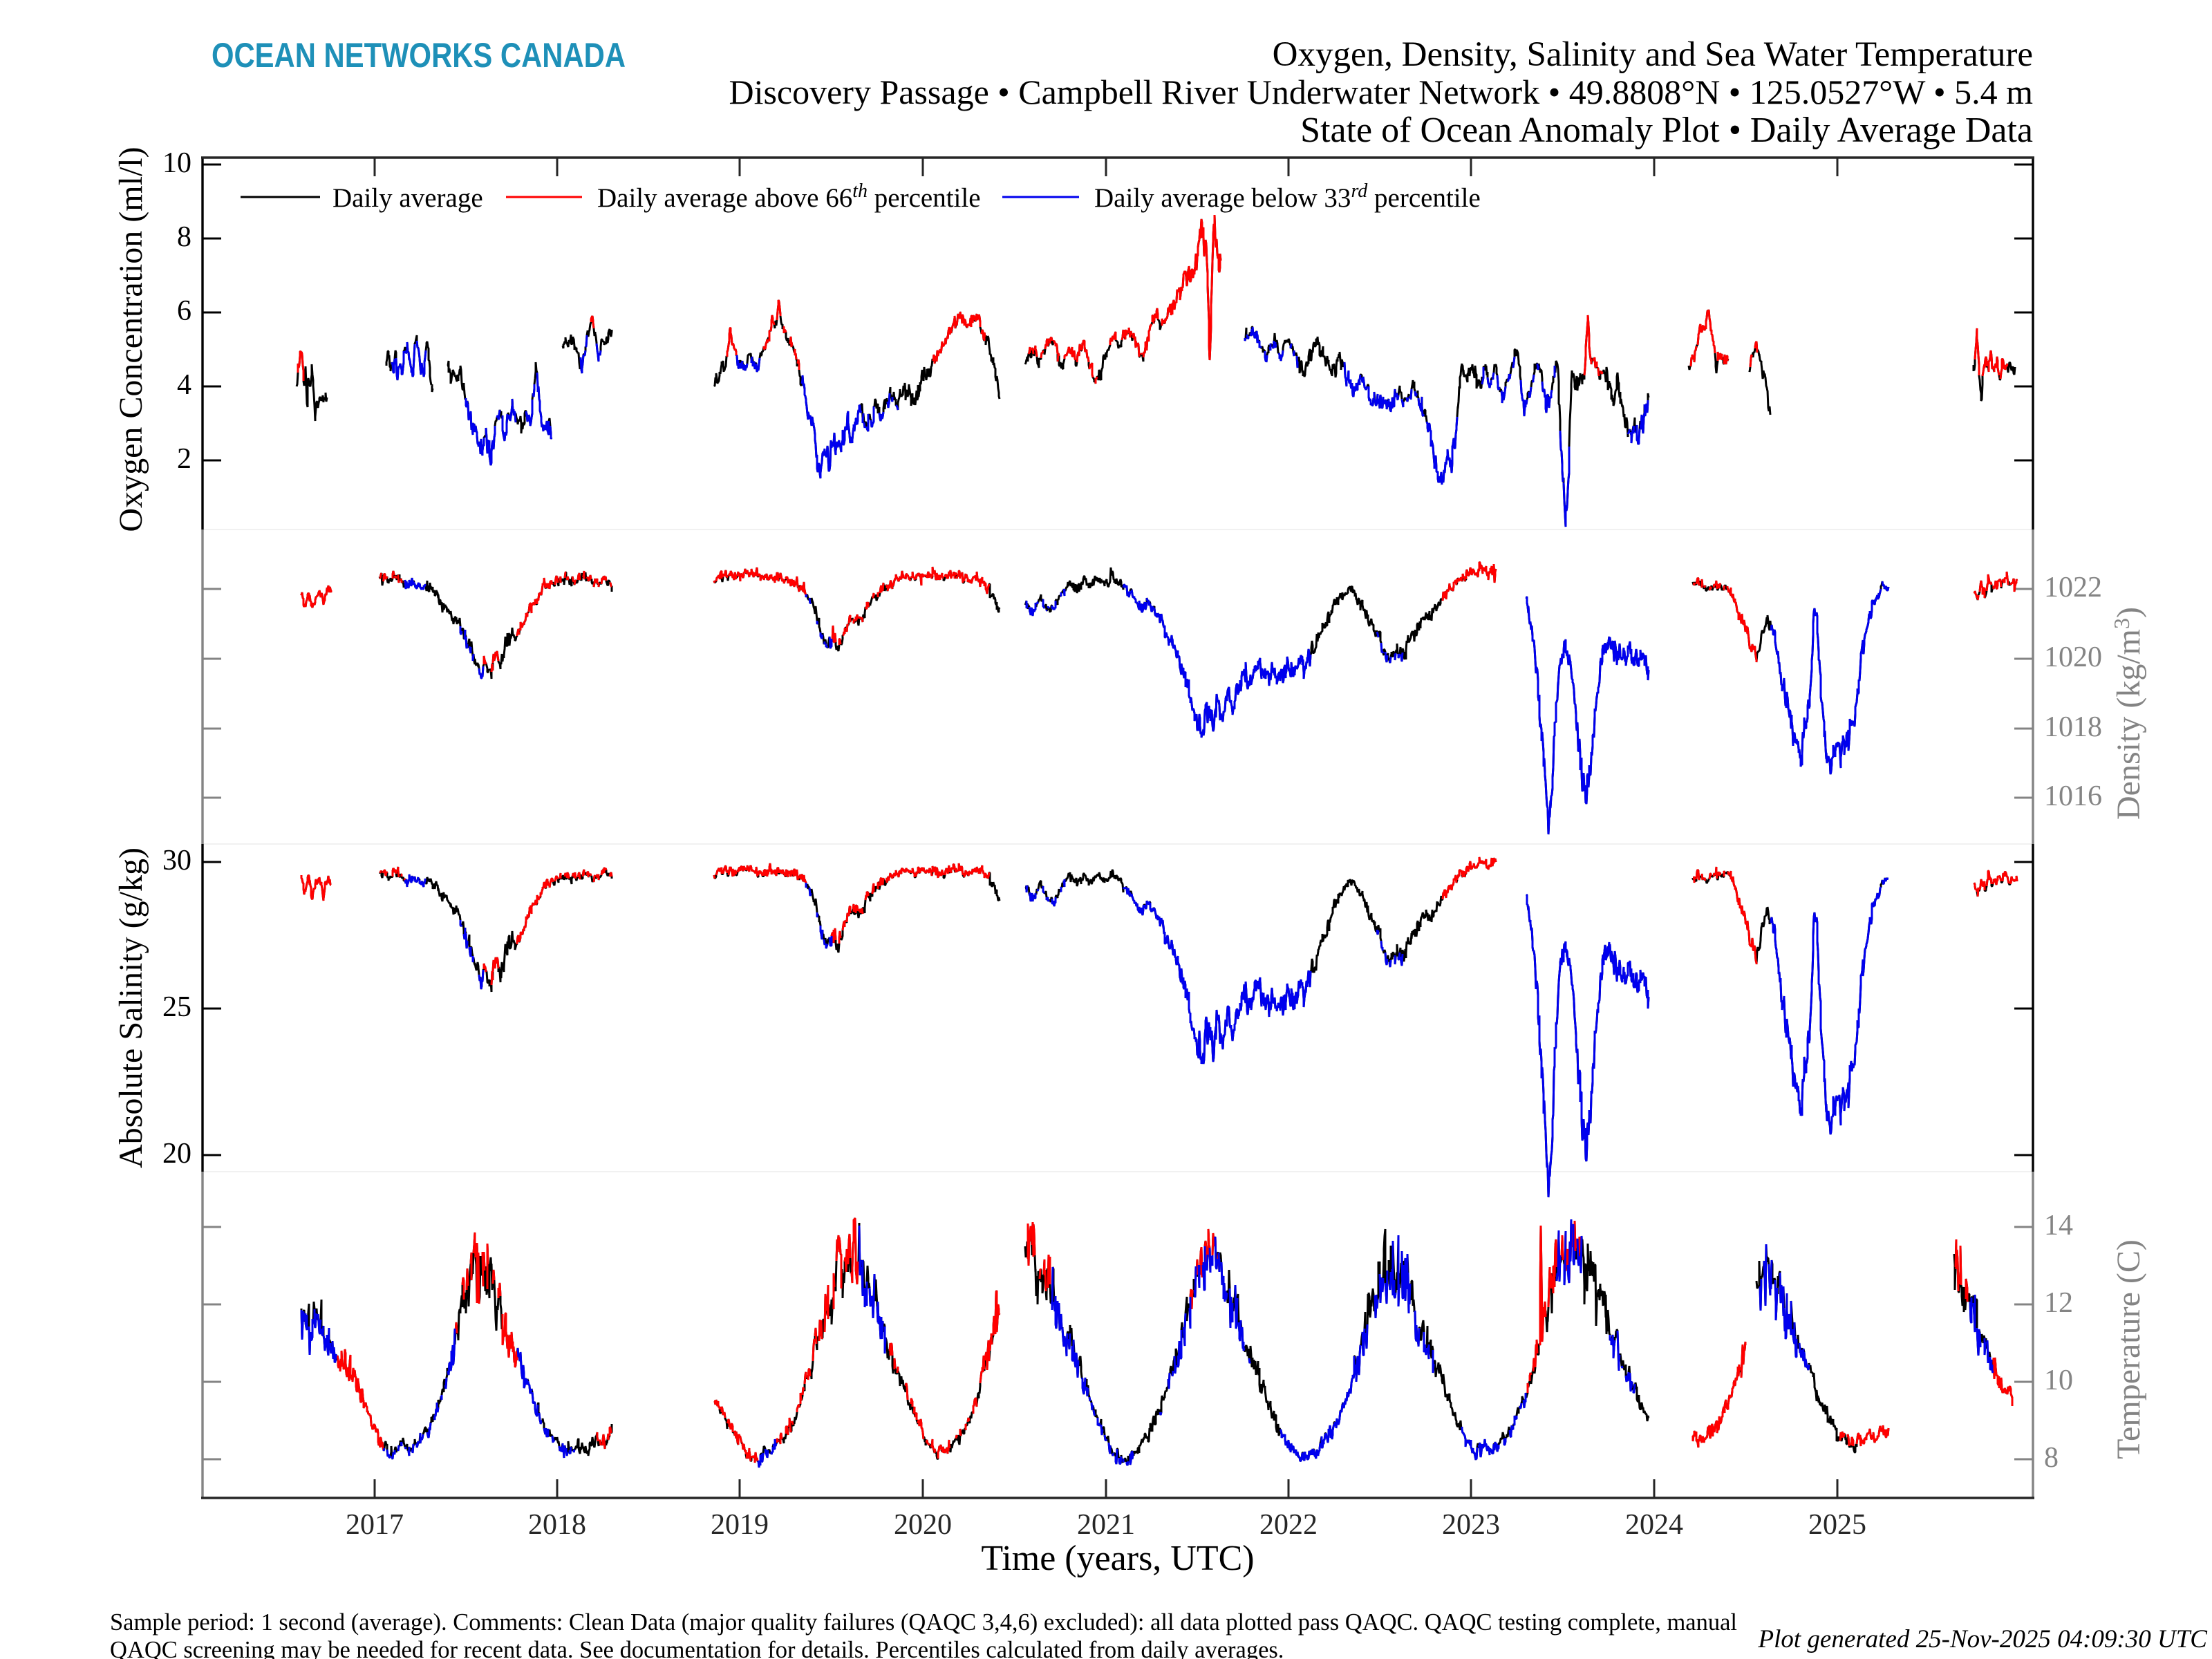 The height and width of the screenshot is (1659, 2212). I want to click on svg-text: Oxygen Concentration (ml/l), so click(131, 339).